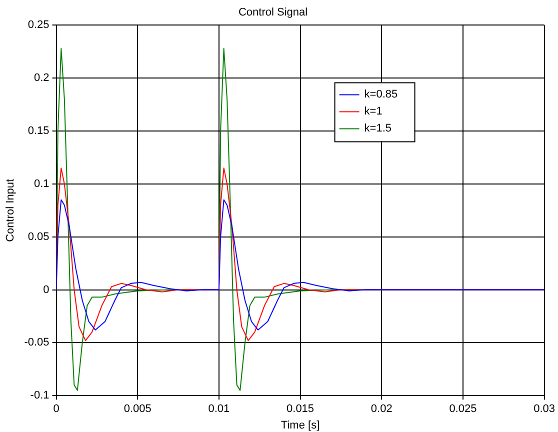 The image size is (558, 432). Describe the element at coordinates (39, 131) in the screenshot. I see `y-tick-label: 0.15` at that location.